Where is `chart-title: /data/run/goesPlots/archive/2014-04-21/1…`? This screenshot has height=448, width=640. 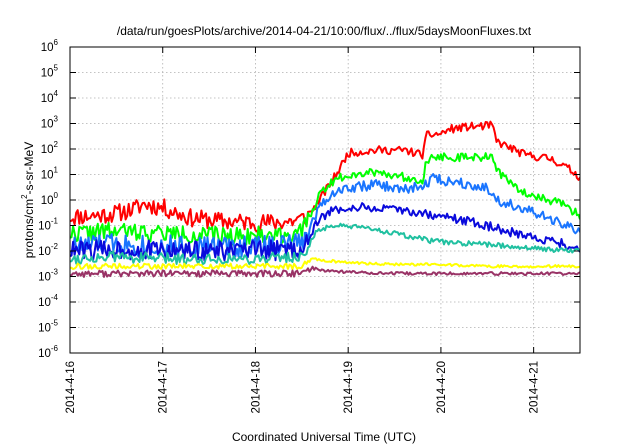
chart-title: /data/run/goesPlots/archive/2014-04-21/1… is located at coordinates (324, 31).